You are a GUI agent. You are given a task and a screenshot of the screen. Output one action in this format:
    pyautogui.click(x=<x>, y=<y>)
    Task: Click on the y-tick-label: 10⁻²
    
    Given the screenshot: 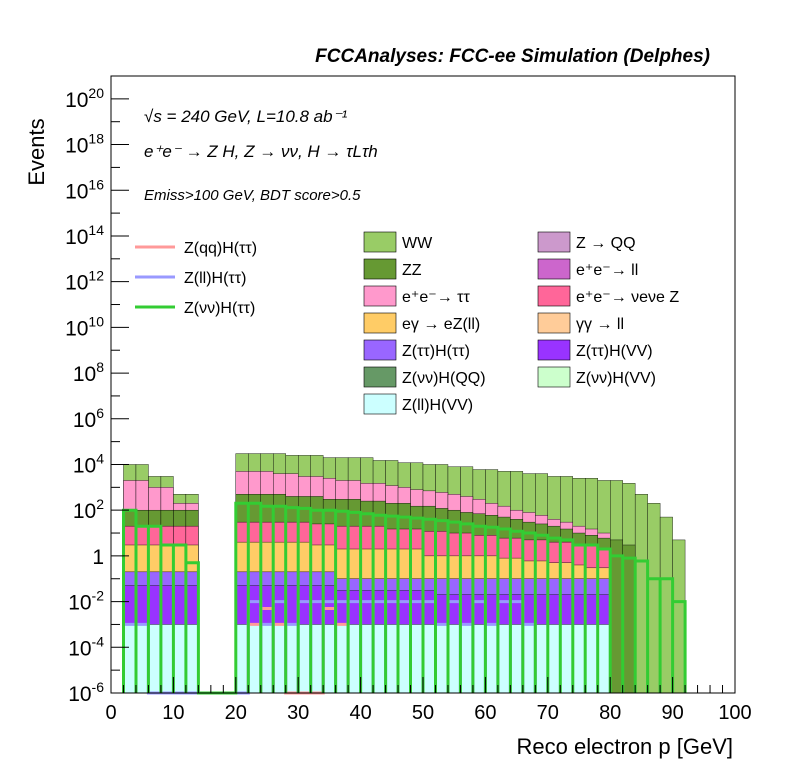 What is the action you would take?
    pyautogui.click(x=86, y=601)
    